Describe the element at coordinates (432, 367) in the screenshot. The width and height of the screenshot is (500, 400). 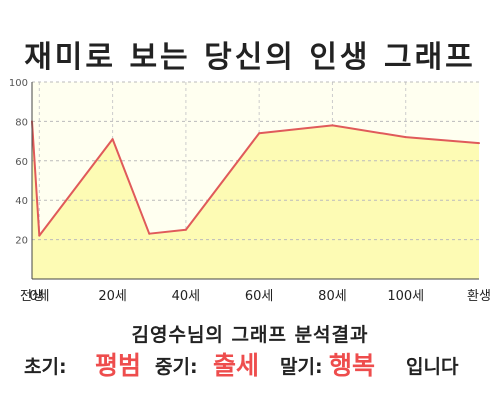
I see `result-suffix: 입니다` at that location.